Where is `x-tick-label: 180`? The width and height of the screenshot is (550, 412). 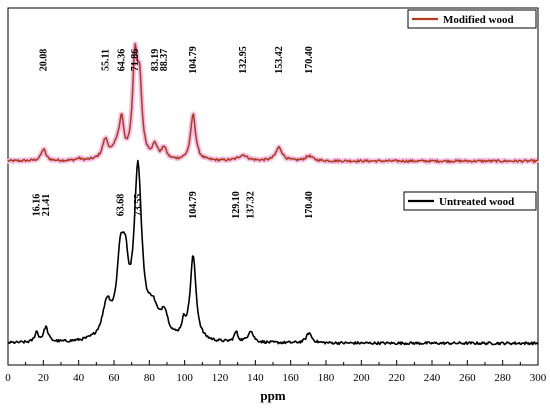
x-tick-label: 180 is located at coordinates (326, 378).